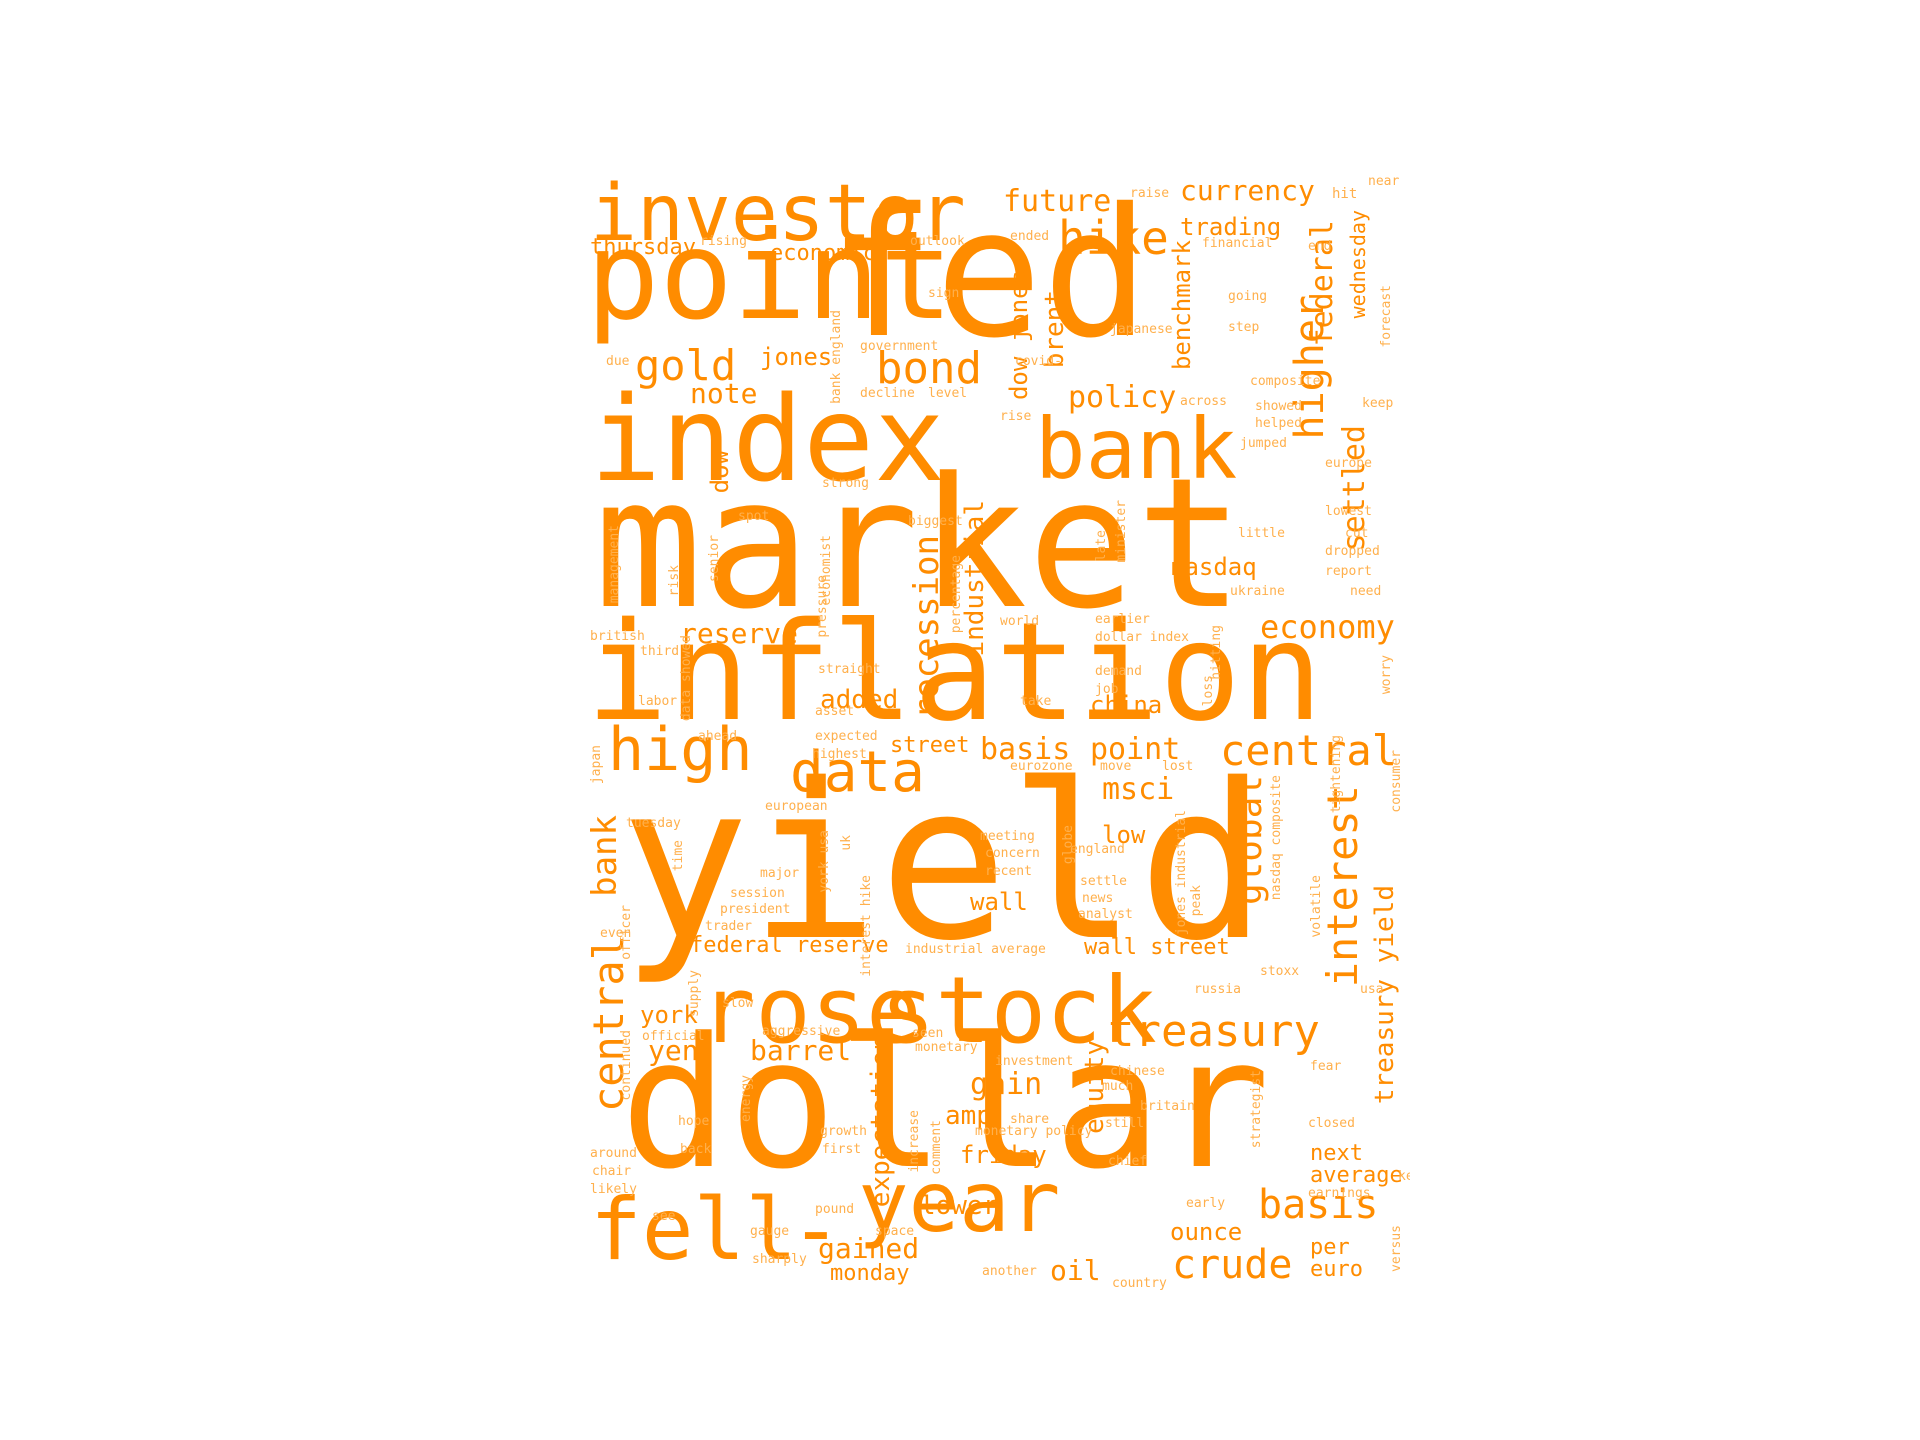 Image resolution: width=1920 pixels, height=1440 pixels. I want to click on word: per, so click(1330, 1247).